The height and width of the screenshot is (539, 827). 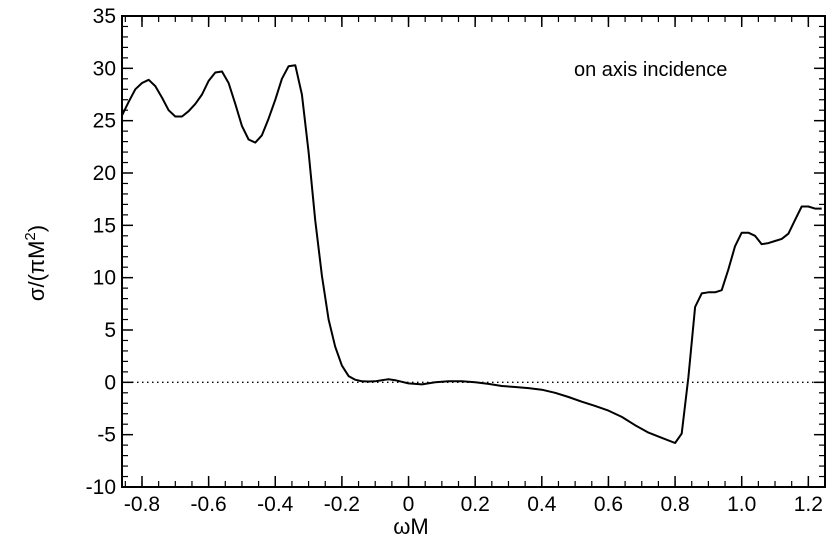 I want to click on annotation-text: on axis incidence, so click(x=650, y=70).